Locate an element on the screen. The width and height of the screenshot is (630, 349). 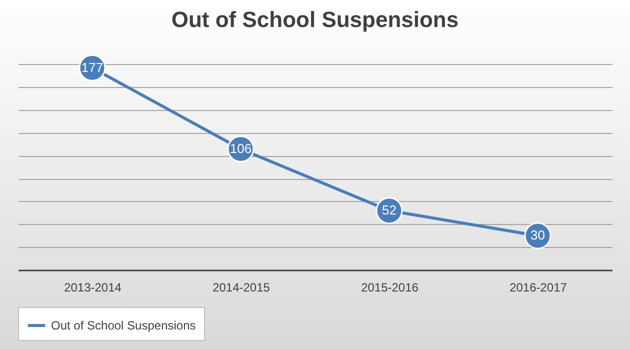
data-label: 52 is located at coordinates (389, 210).